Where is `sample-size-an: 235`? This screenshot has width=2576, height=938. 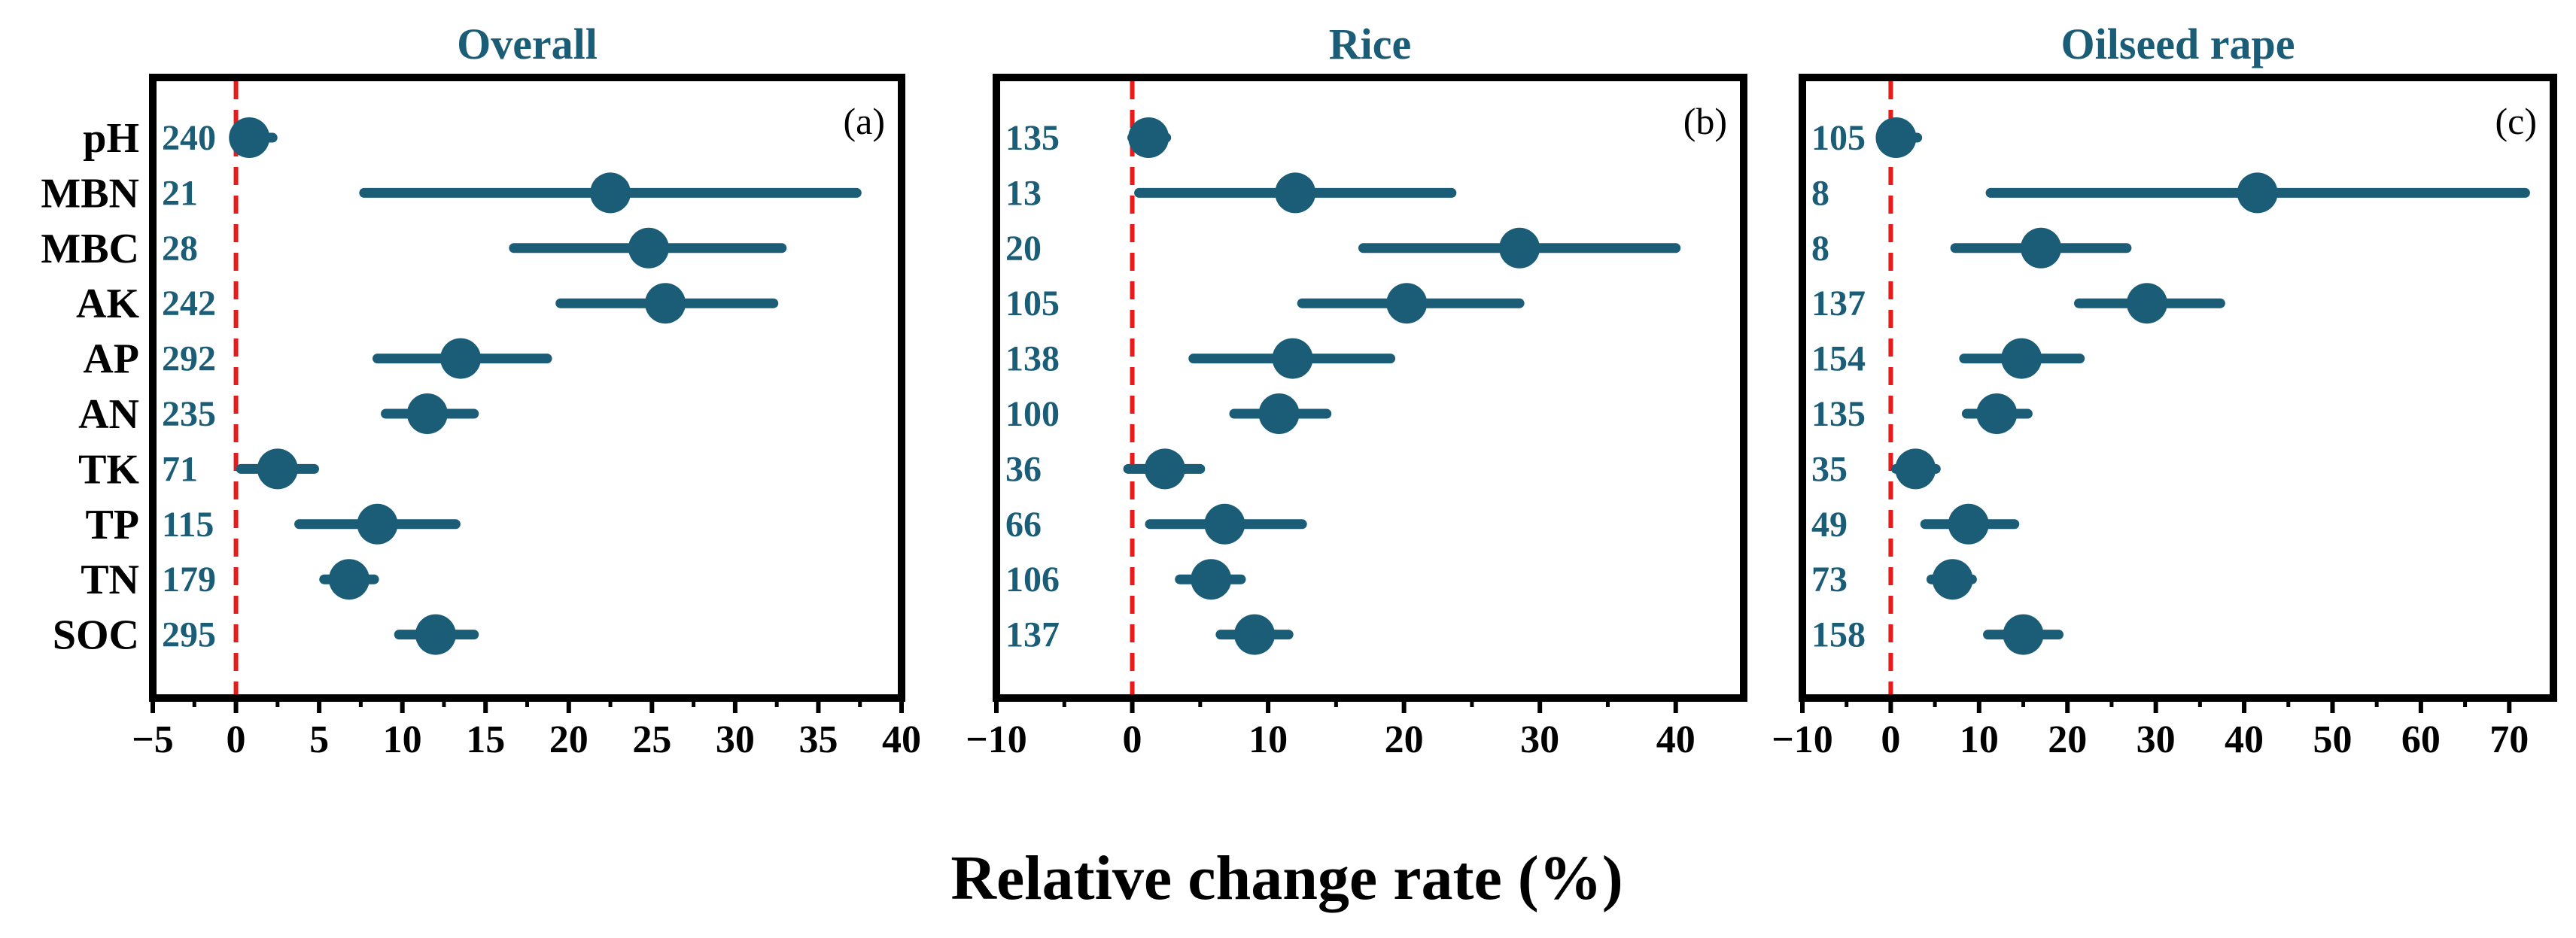
sample-size-an: 235 is located at coordinates (189, 414).